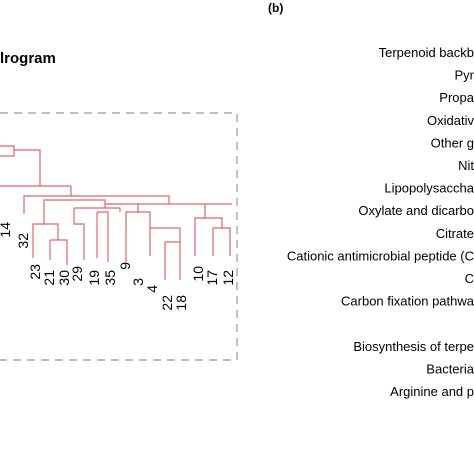  What do you see at coordinates (27, 167) in the screenshot?
I see `branch-main` at bounding box center [27, 167].